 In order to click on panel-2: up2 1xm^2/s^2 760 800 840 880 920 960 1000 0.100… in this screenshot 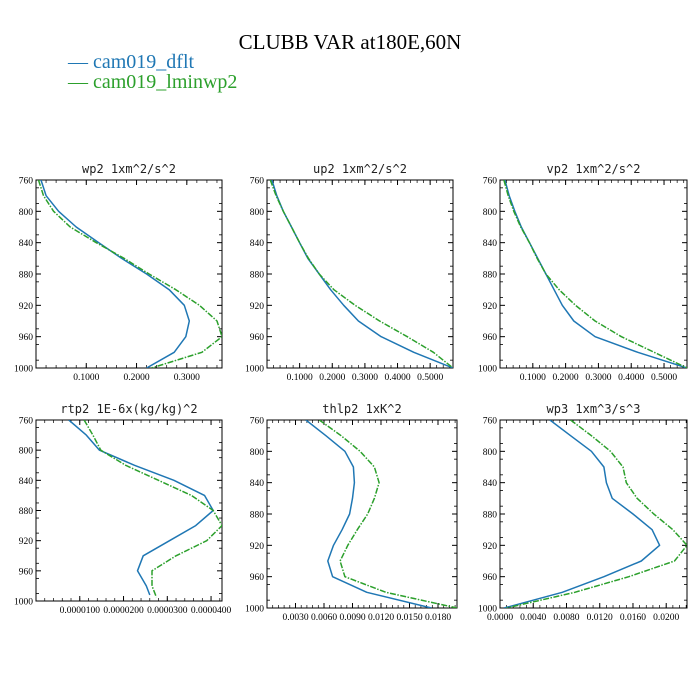, I will do `click(349, 272)`.